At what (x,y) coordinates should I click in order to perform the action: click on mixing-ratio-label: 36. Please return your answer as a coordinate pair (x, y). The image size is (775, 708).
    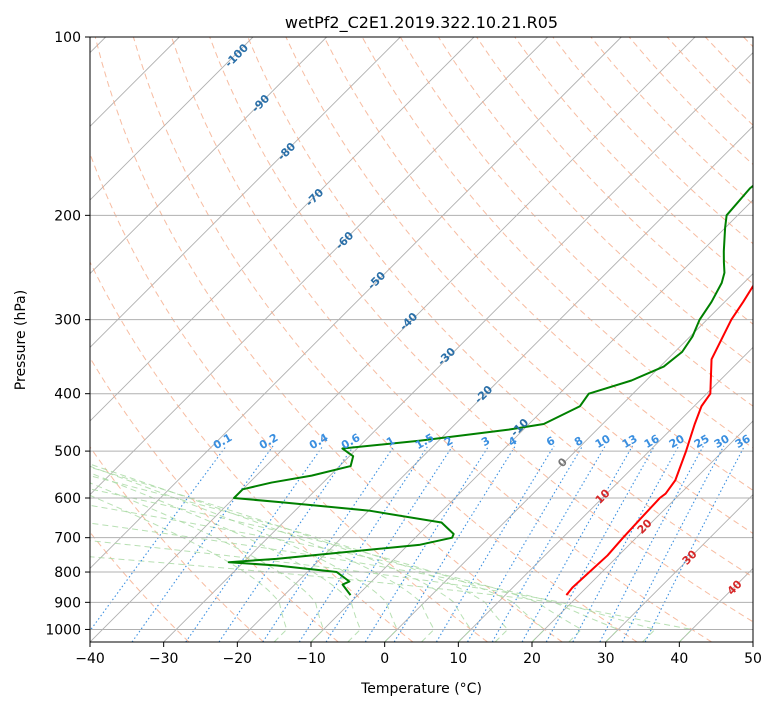
    Looking at the image, I should click on (743, 441).